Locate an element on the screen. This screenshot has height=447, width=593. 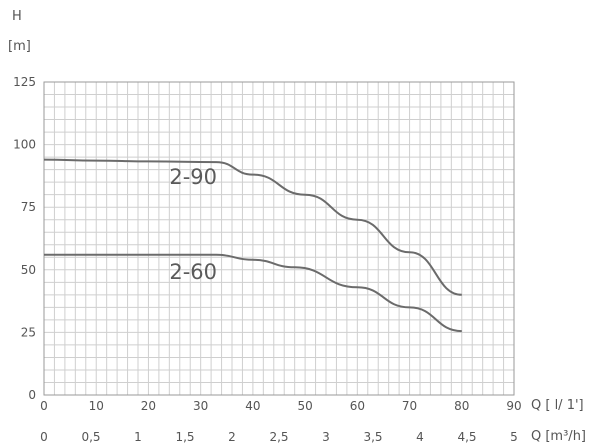
series-label-2-90: 2-90 is located at coordinates (193, 177).